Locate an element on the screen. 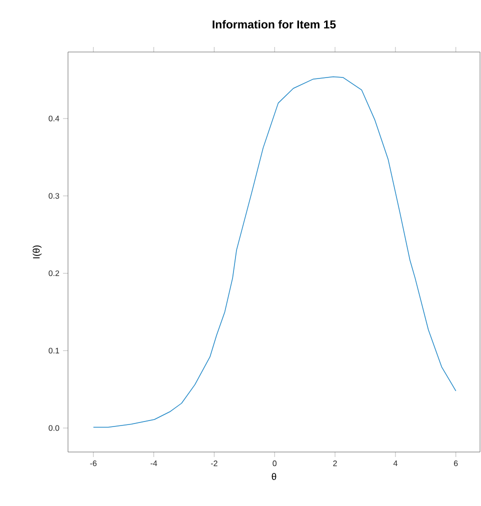 The image size is (481, 506). chart-title: Information for Item 15 is located at coordinates (274, 24).